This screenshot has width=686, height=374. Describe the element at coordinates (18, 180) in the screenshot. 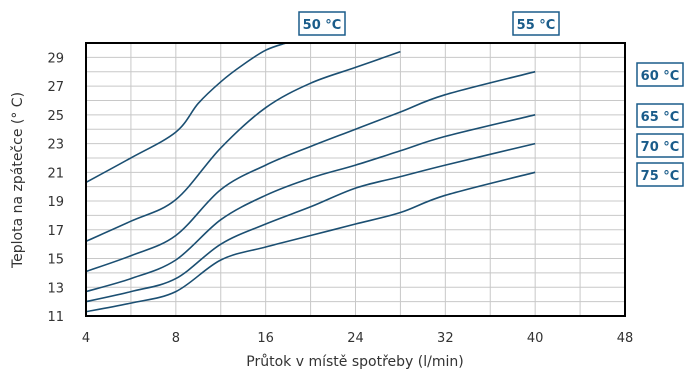

I see `y-axis-label: Teplota na zpátečce (° C)` at that location.